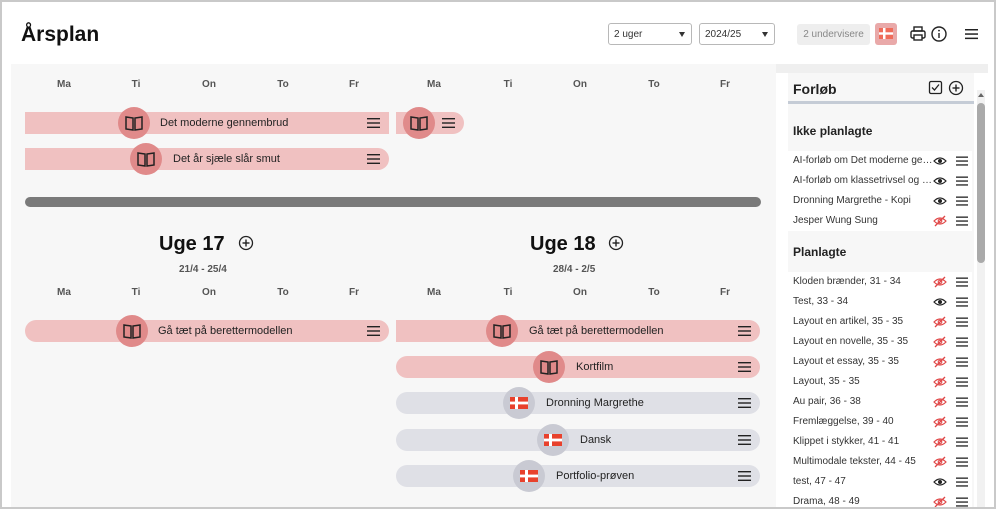  I want to click on sidebar-course-item: Klippet i stykker, 41 - 41, so click(880, 442).